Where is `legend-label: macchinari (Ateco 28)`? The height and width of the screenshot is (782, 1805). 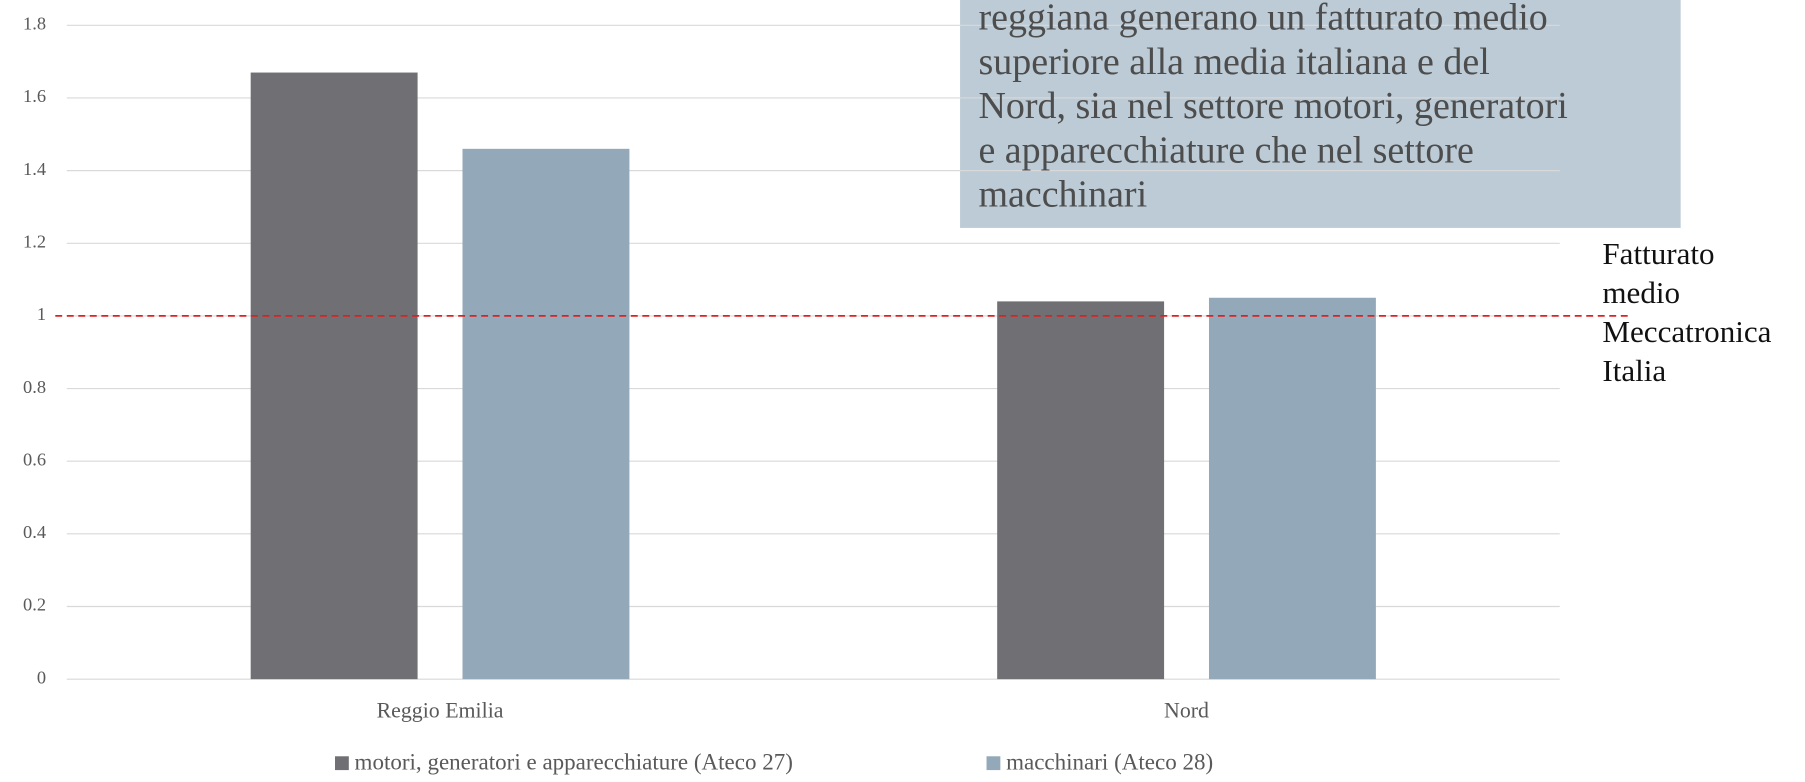
legend-label: macchinari (Ateco 28) is located at coordinates (1109, 762).